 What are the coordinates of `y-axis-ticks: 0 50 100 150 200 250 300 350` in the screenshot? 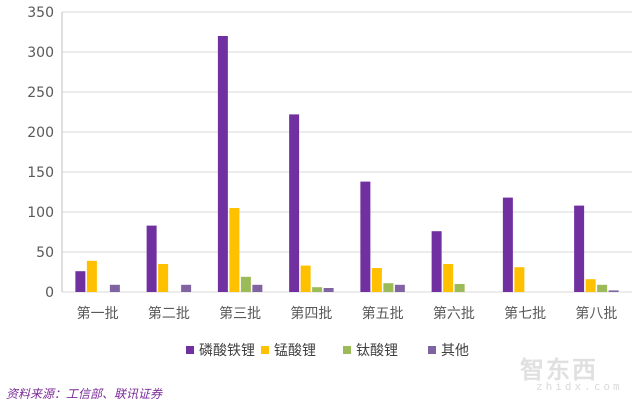 It's located at (40, 153).